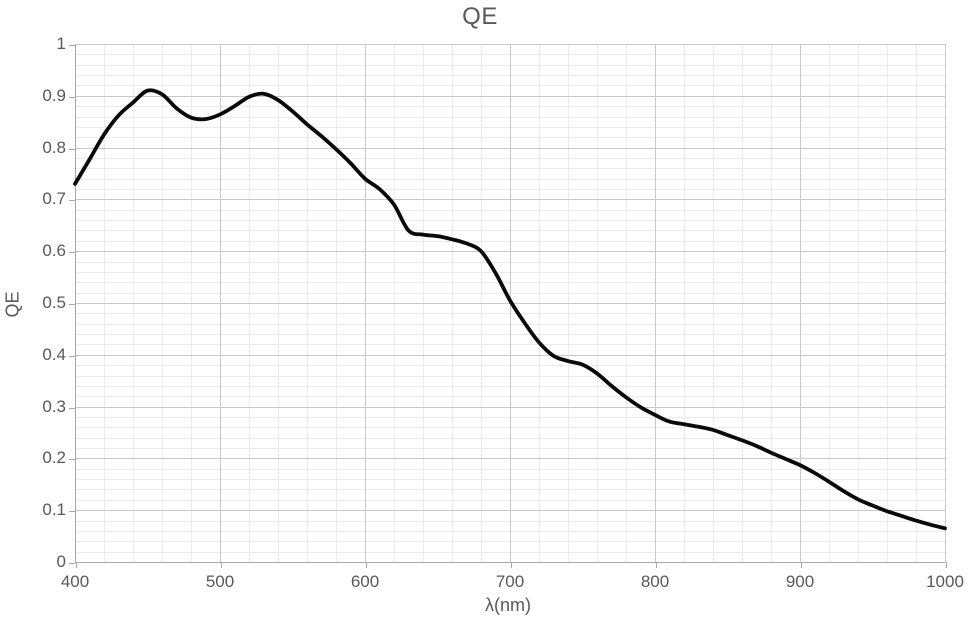  Describe the element at coordinates (54, 354) in the screenshot. I see `y-tick-label: 0.4` at that location.